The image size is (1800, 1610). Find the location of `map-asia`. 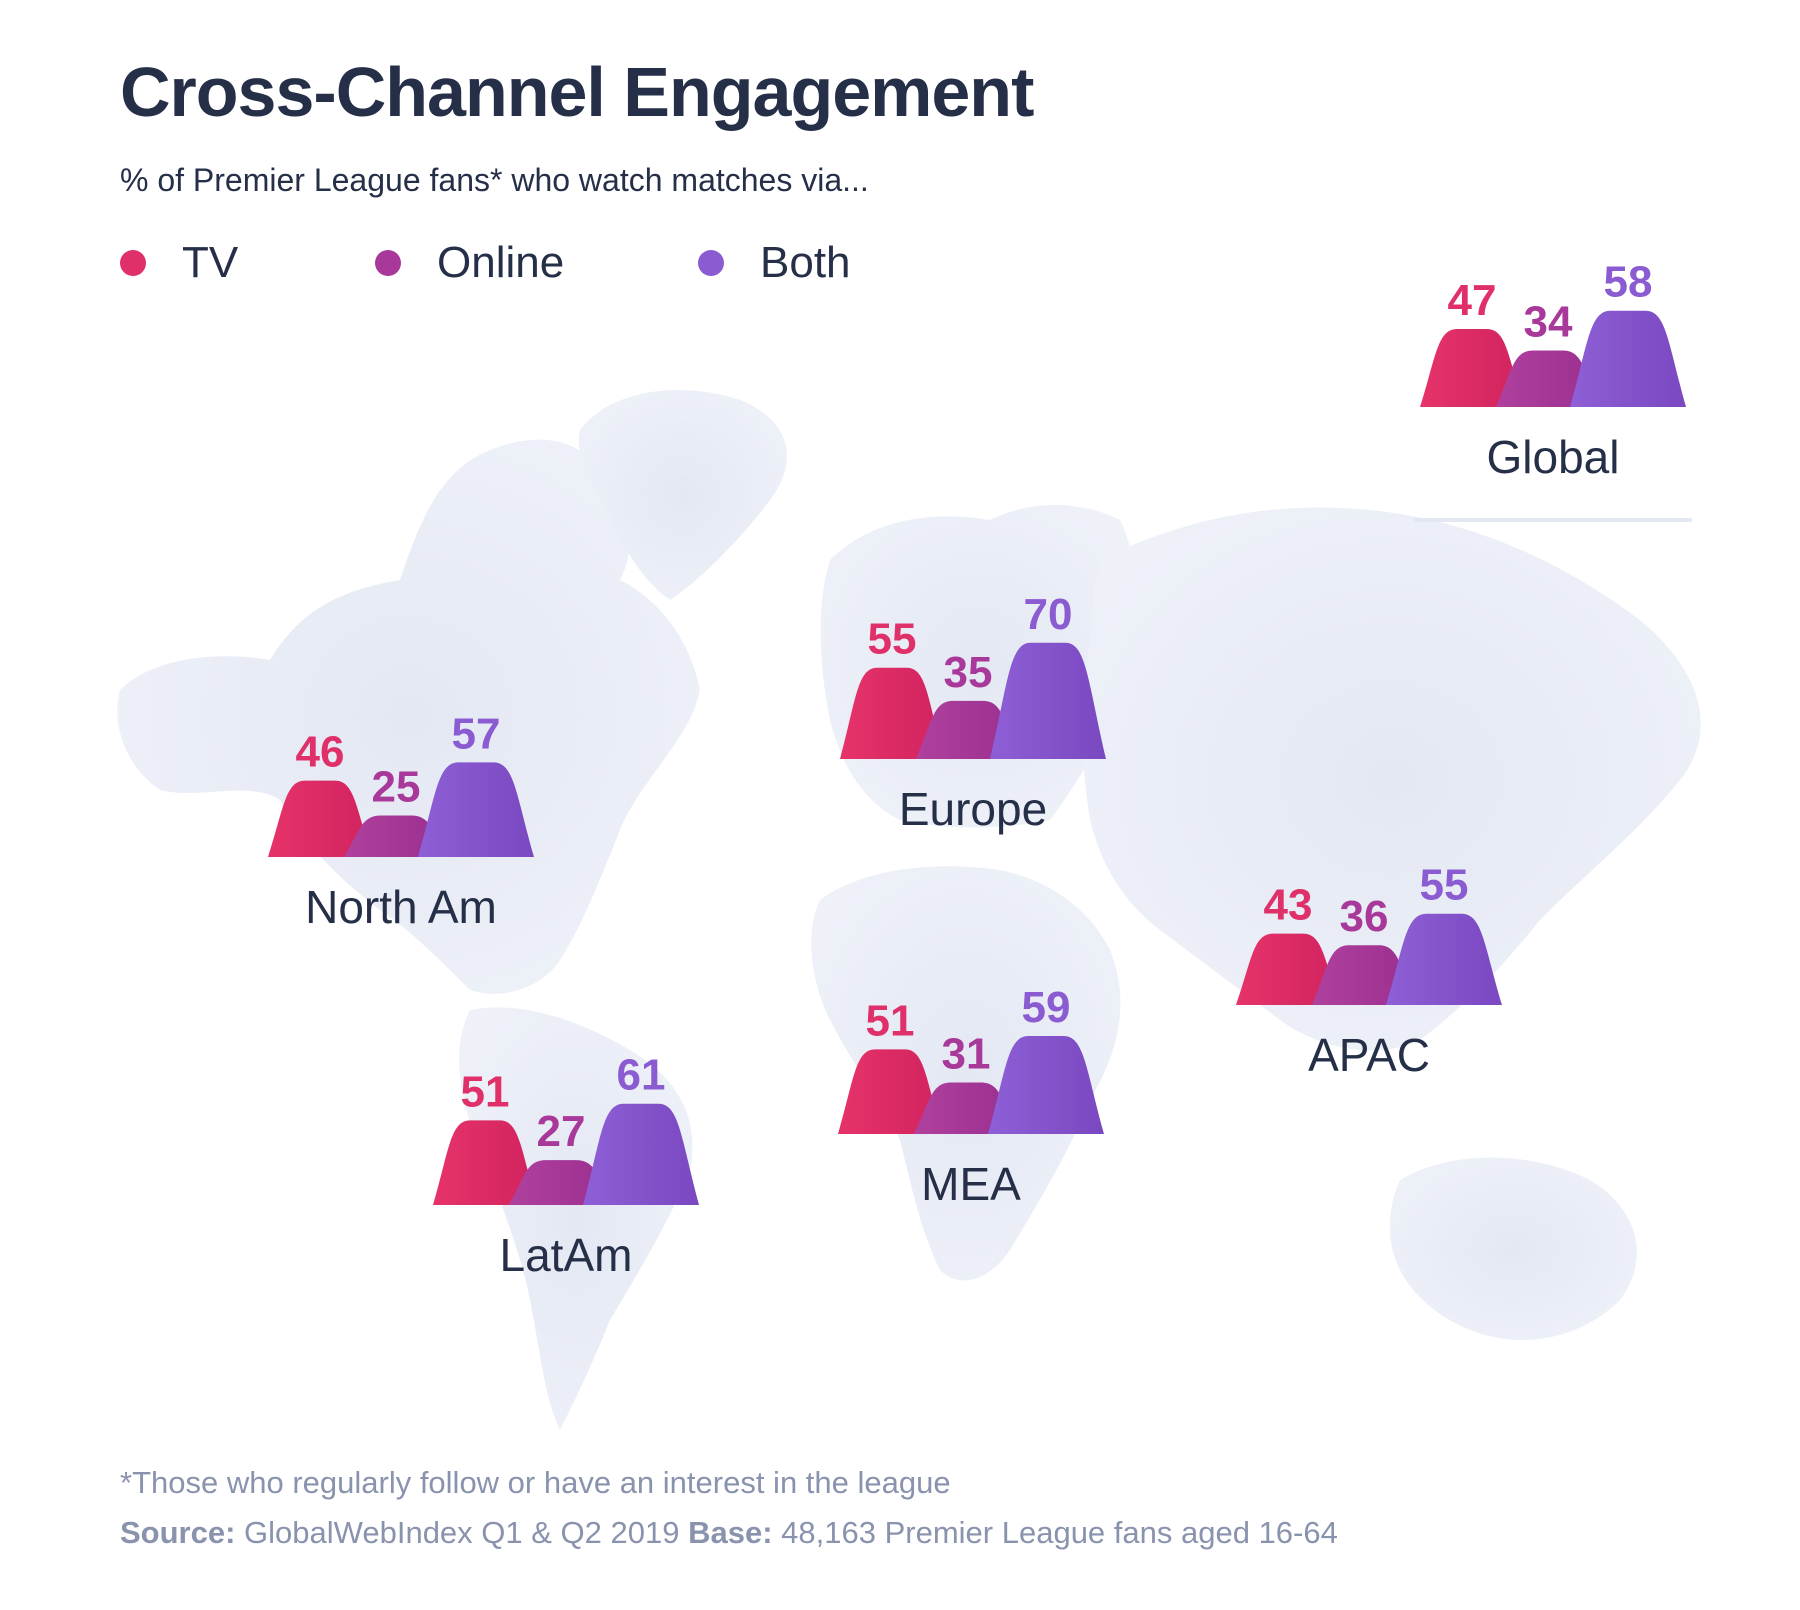

map-asia is located at coordinates (1391, 779).